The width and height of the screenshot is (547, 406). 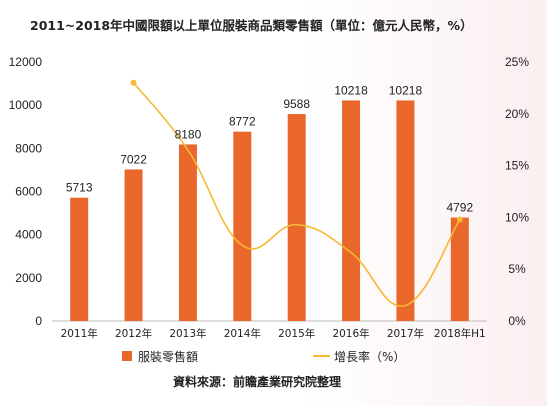 I want to click on x-tick-label: 2018年H1, so click(x=460, y=333).